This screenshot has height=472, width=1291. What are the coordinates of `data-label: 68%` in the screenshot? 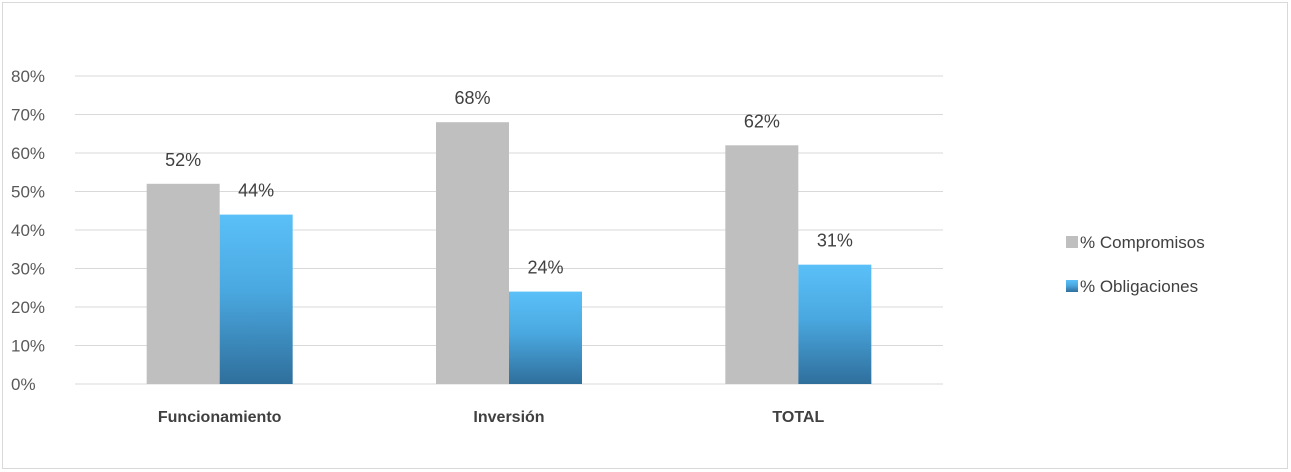 It's located at (472, 98).